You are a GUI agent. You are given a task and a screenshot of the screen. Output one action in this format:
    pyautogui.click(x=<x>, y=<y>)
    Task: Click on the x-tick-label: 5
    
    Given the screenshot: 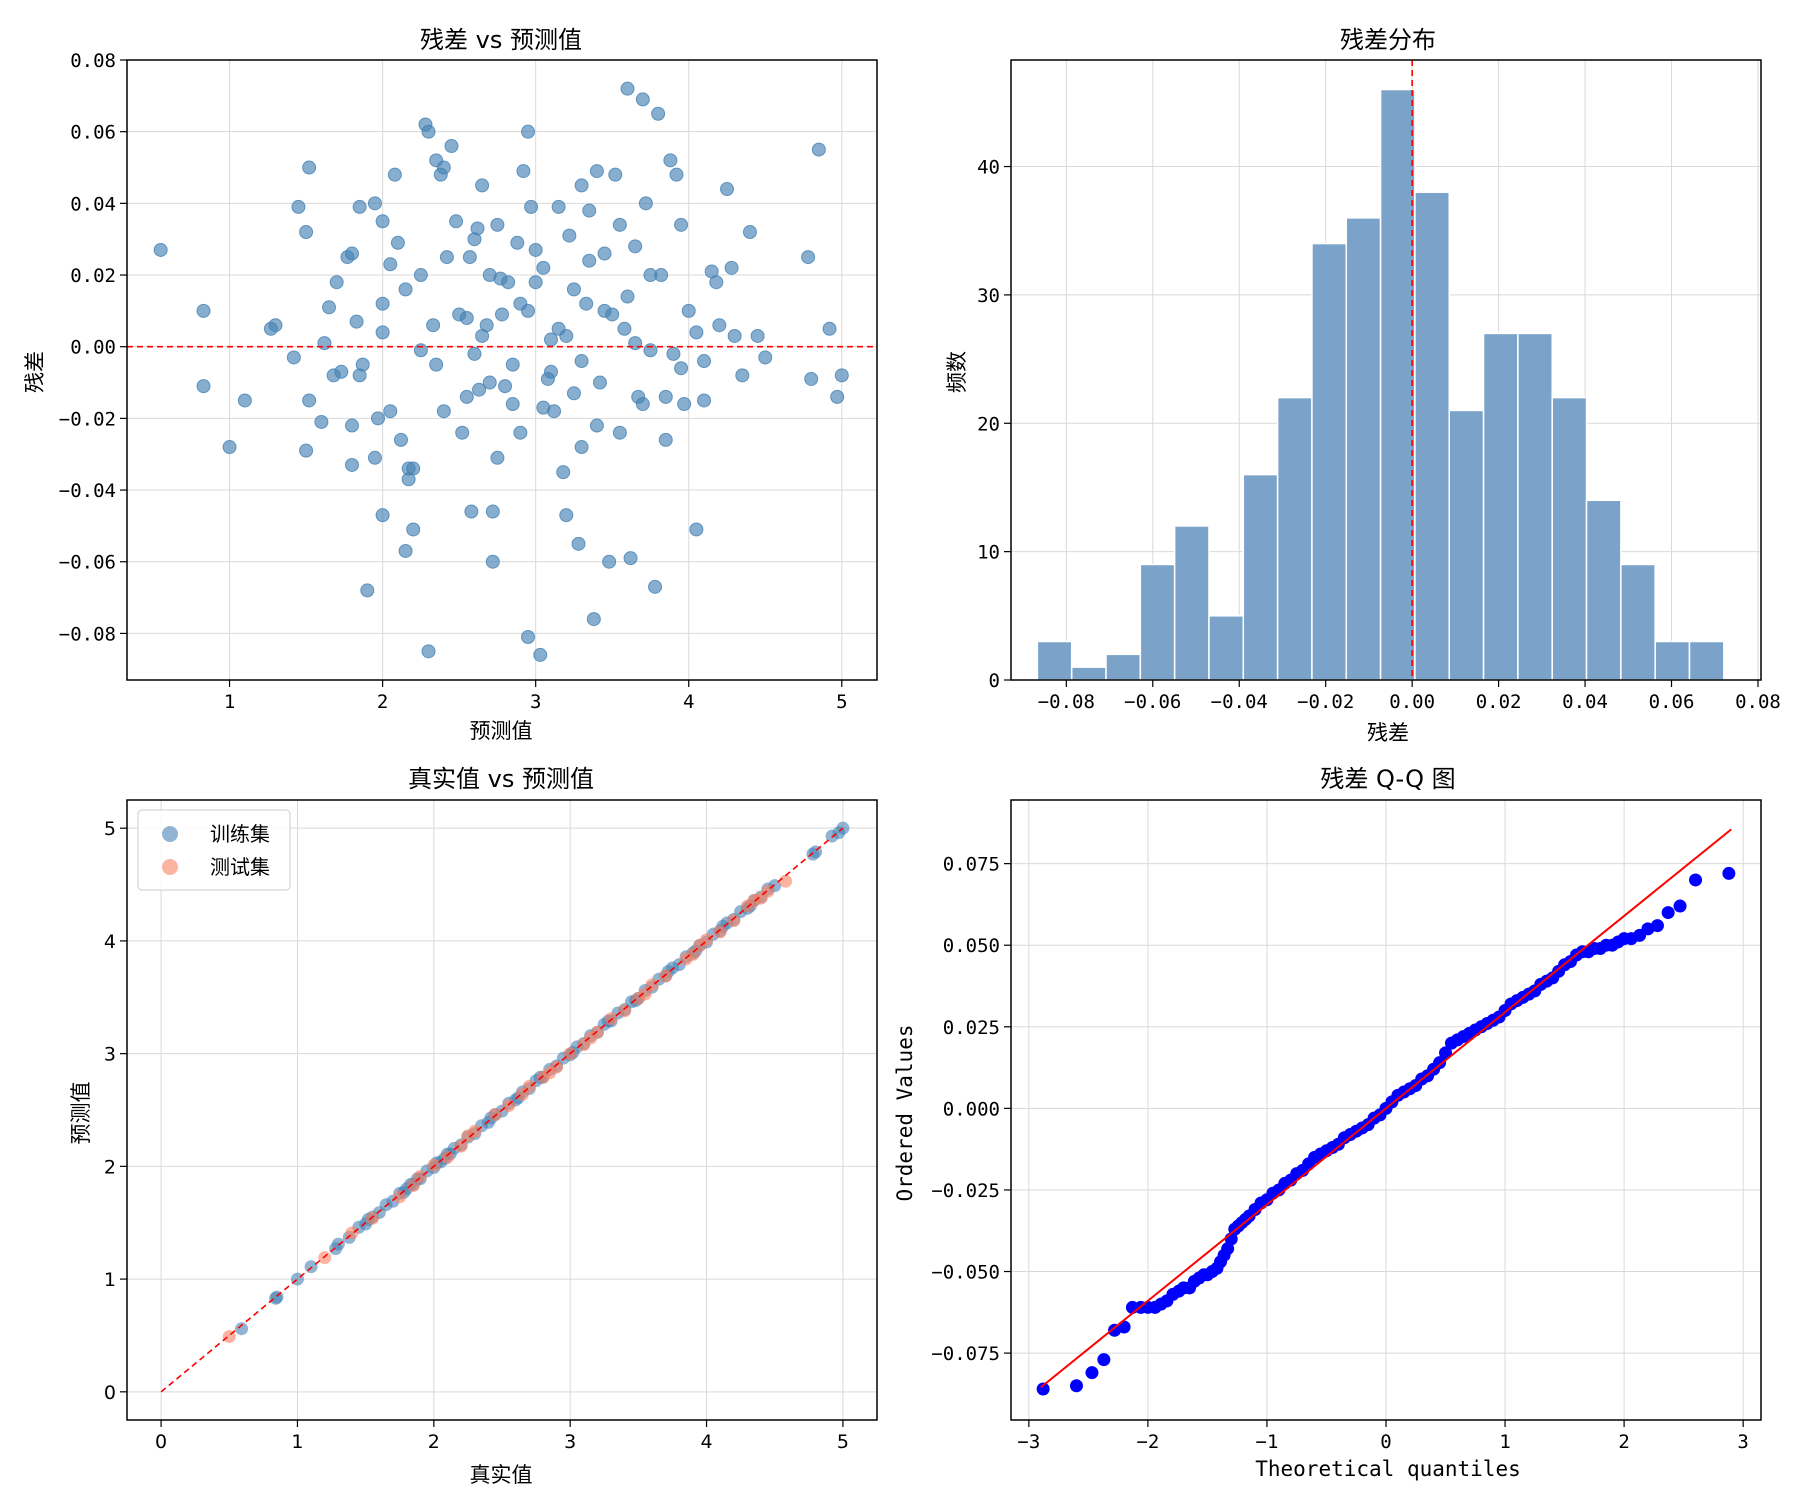 What is the action you would take?
    pyautogui.click(x=843, y=1442)
    